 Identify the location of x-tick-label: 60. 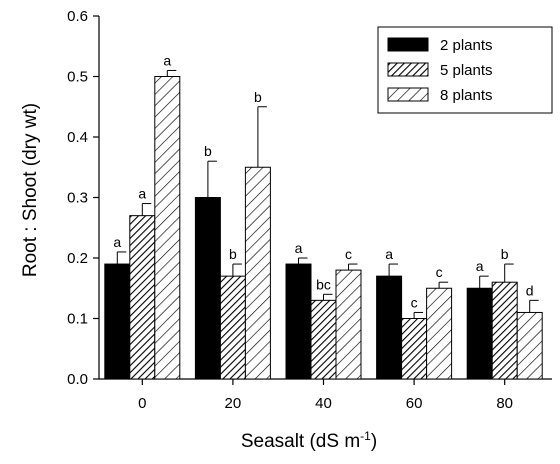
(414, 403).